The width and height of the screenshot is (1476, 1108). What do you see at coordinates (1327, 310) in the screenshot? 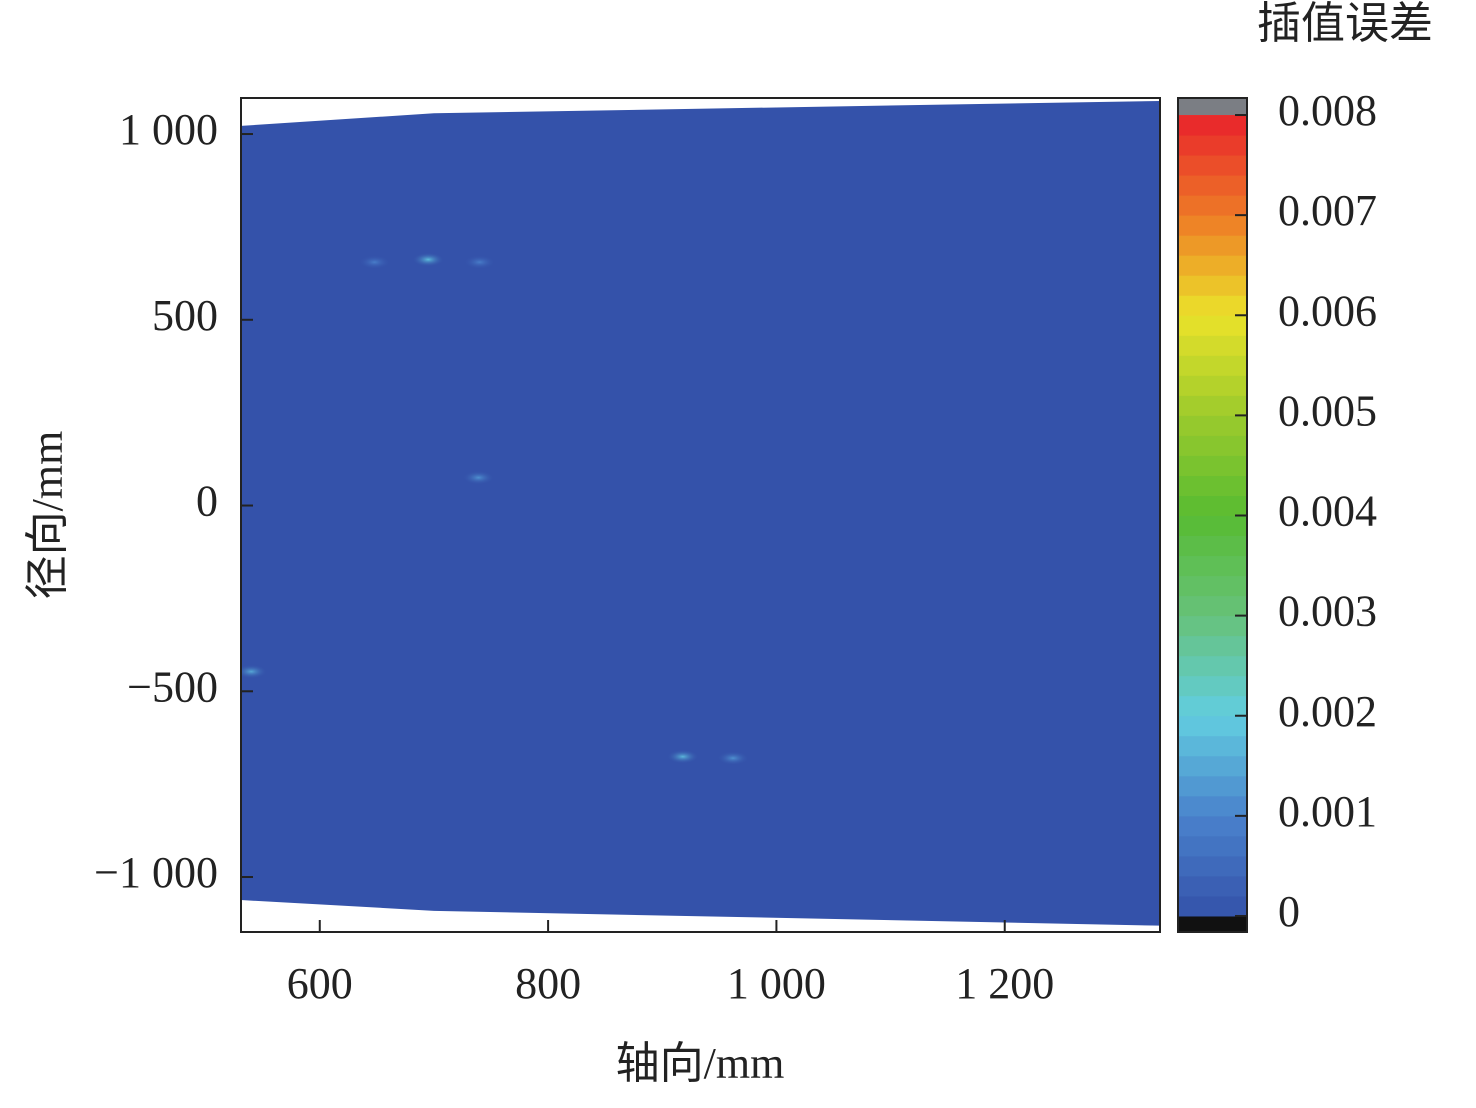
I see `colorbar-tick-label: 0.006` at bounding box center [1327, 310].